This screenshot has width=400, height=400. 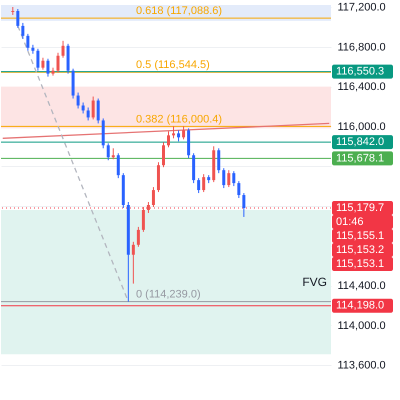 What do you see at coordinates (362, 366) in the screenshot?
I see `y-tick-label: 113,600.0` at bounding box center [362, 366].